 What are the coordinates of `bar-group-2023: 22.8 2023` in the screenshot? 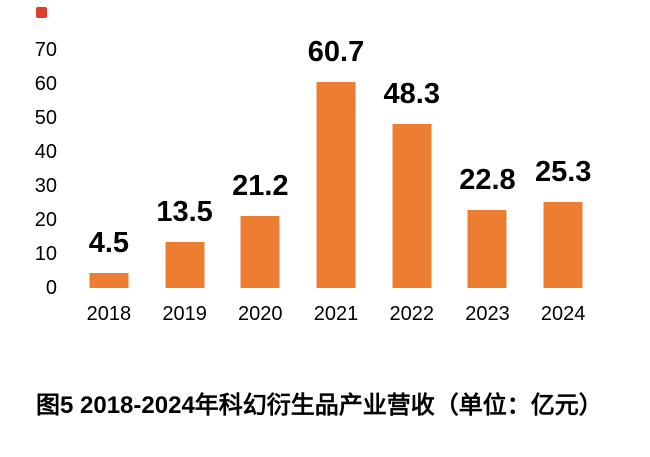 It's located at (488, 162).